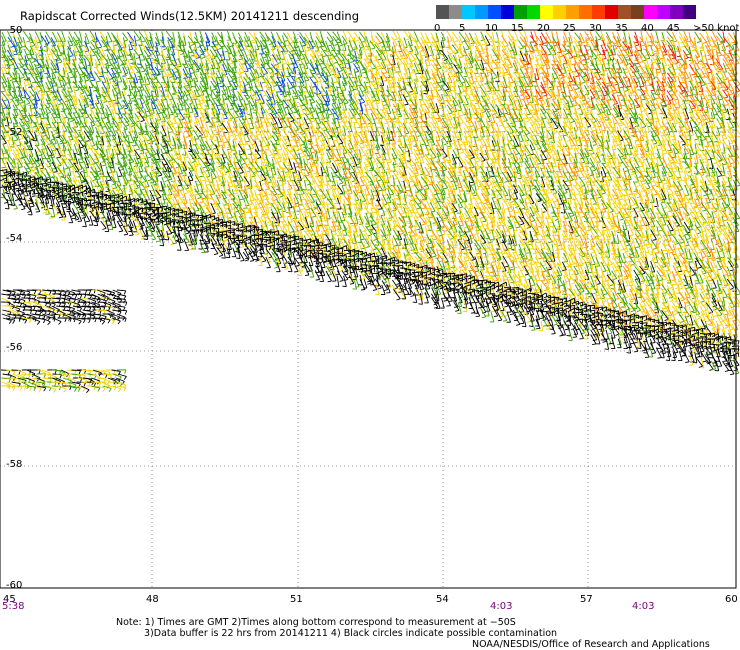 Image resolution: width=740 pixels, height=650 pixels. What do you see at coordinates (9, 599) in the screenshot?
I see `lon-label-45: 45` at bounding box center [9, 599].